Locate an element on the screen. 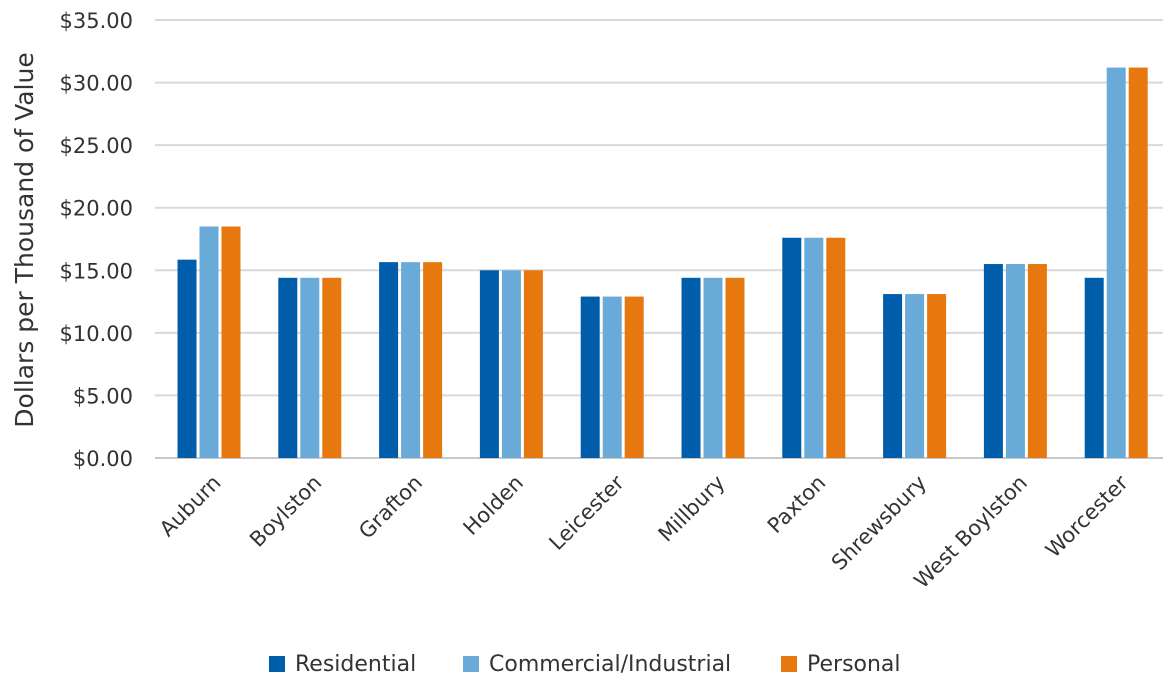 This screenshot has width=1163, height=686. legend-label-personal: Personal is located at coordinates (854, 664).